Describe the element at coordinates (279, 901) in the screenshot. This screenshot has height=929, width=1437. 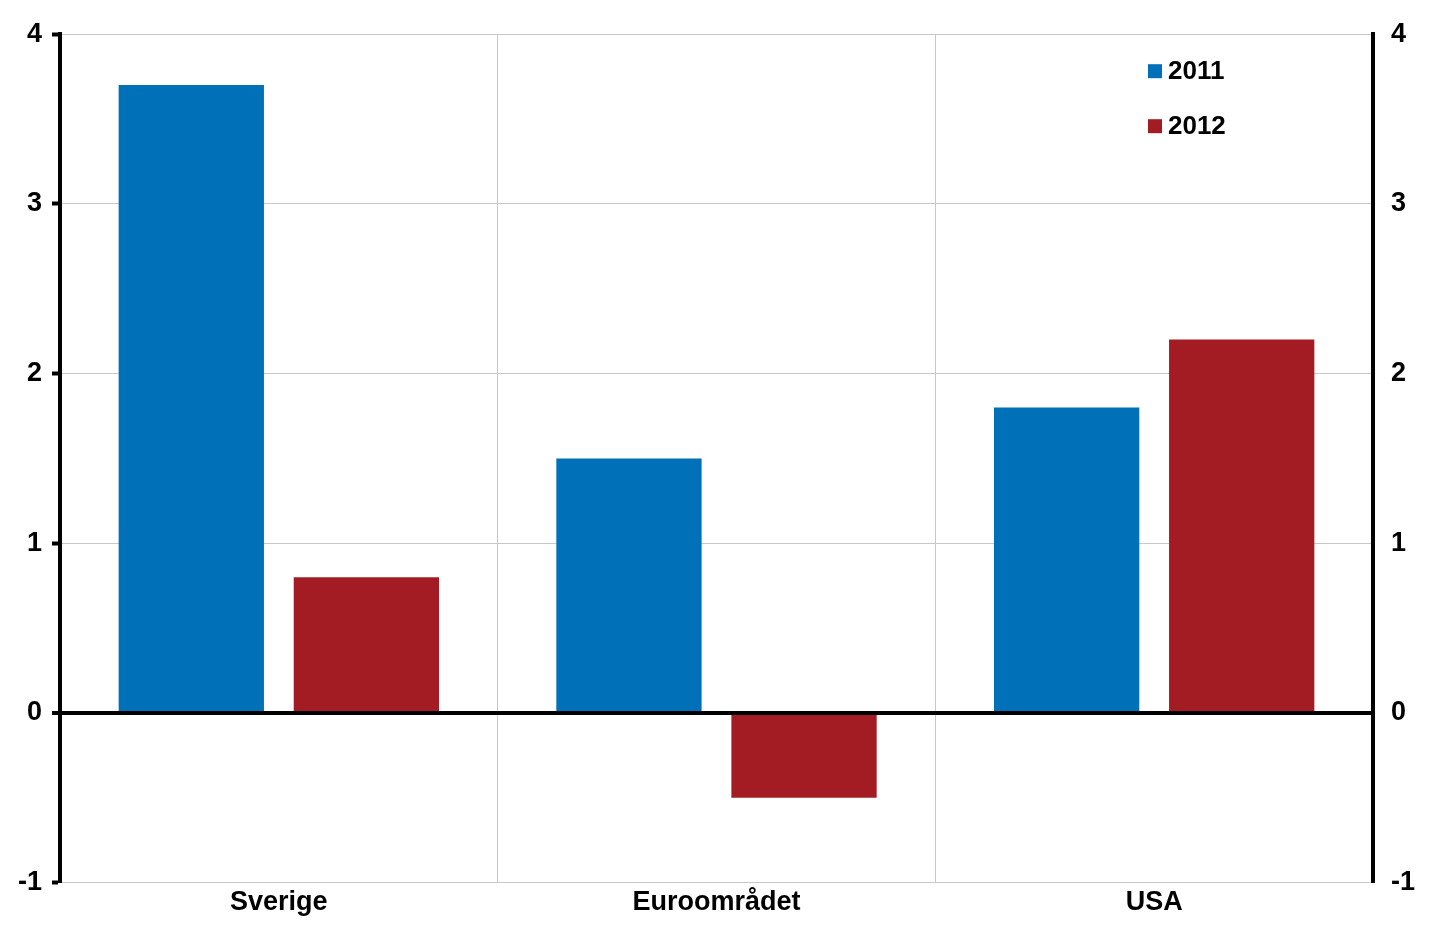
I see `x-tick-label: Sverige` at that location.